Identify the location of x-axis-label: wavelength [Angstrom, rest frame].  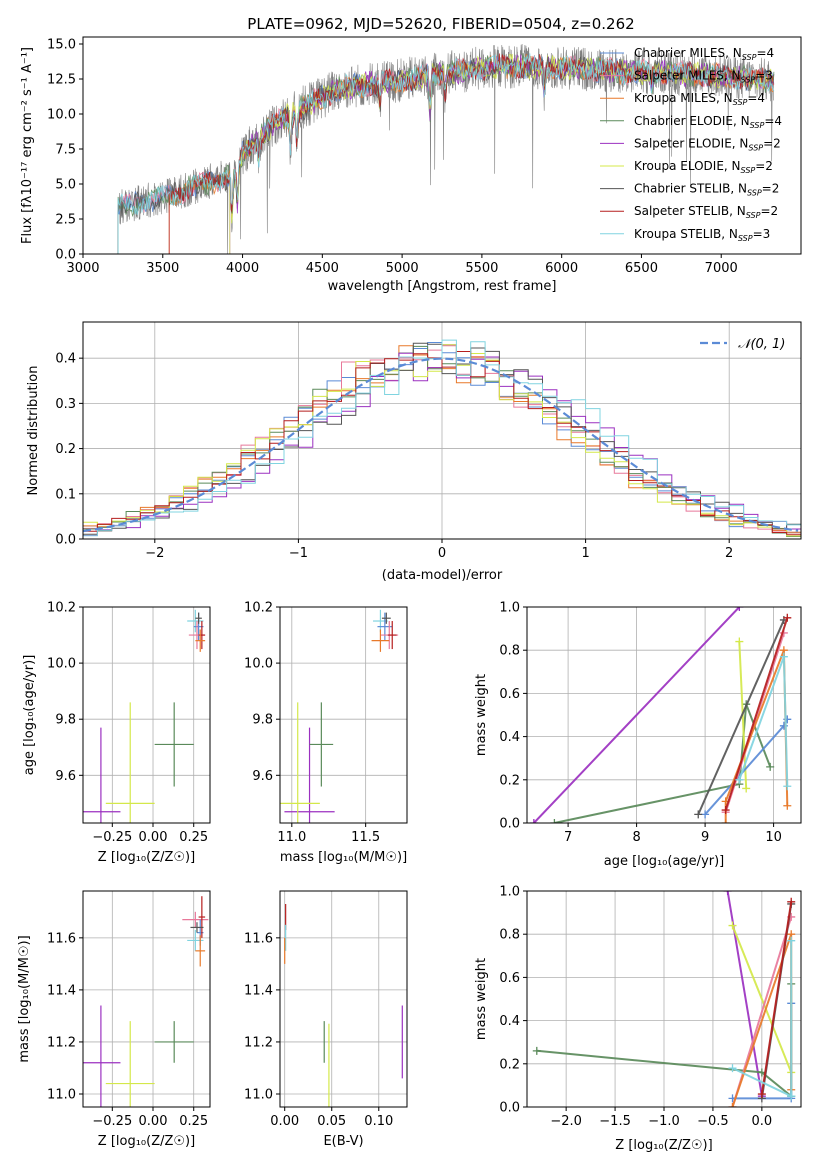
(442, 286).